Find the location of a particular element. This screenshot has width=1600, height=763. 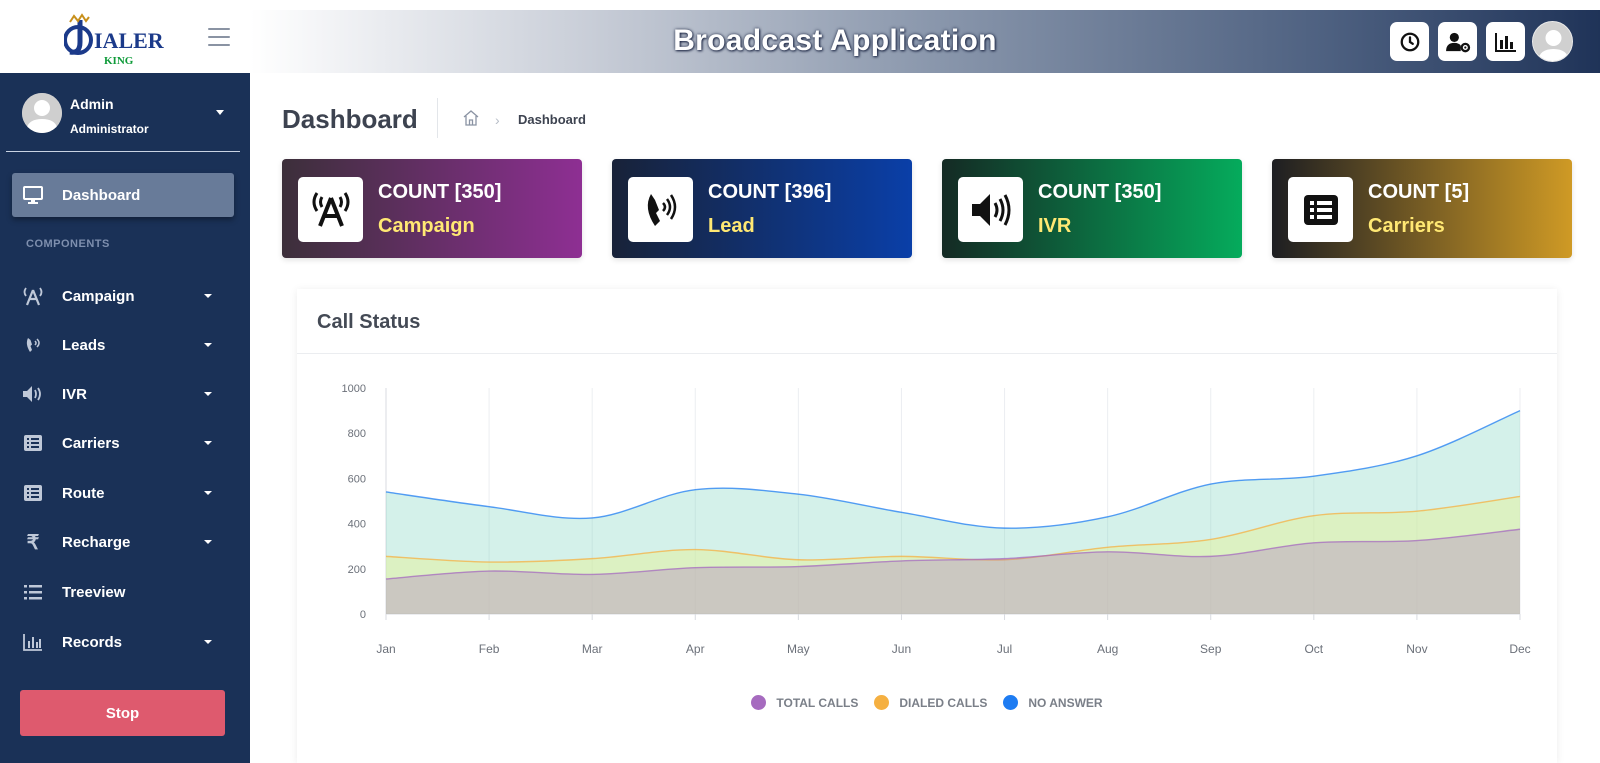

legend-item: TOTAL CALLS is located at coordinates (804, 702).